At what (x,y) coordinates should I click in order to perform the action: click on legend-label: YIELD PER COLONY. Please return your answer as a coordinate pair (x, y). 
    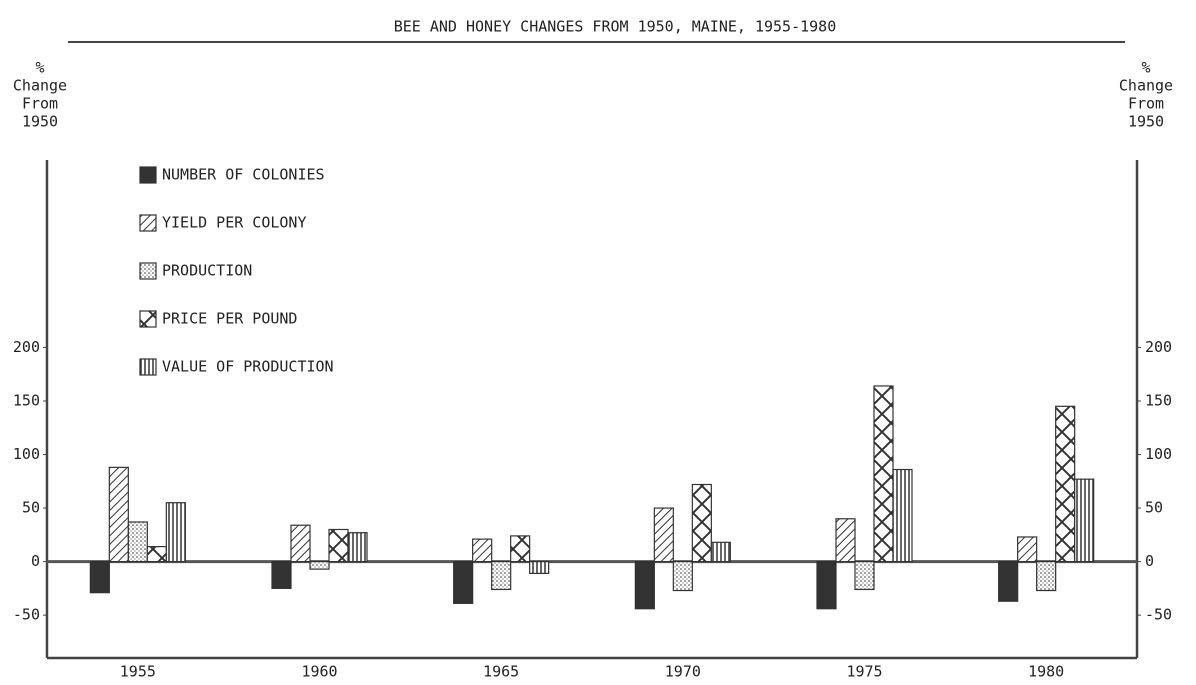
    Looking at the image, I should click on (234, 223).